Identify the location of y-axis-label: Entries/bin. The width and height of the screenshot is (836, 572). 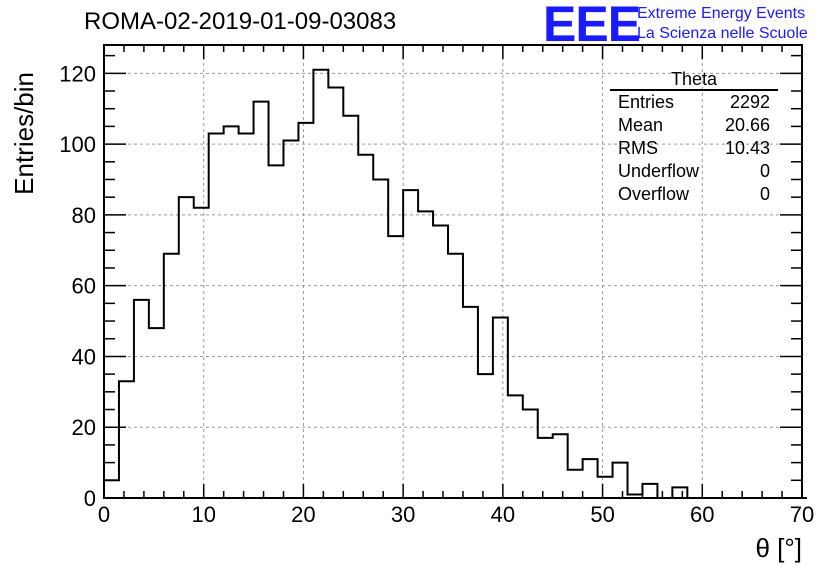
(24, 133).